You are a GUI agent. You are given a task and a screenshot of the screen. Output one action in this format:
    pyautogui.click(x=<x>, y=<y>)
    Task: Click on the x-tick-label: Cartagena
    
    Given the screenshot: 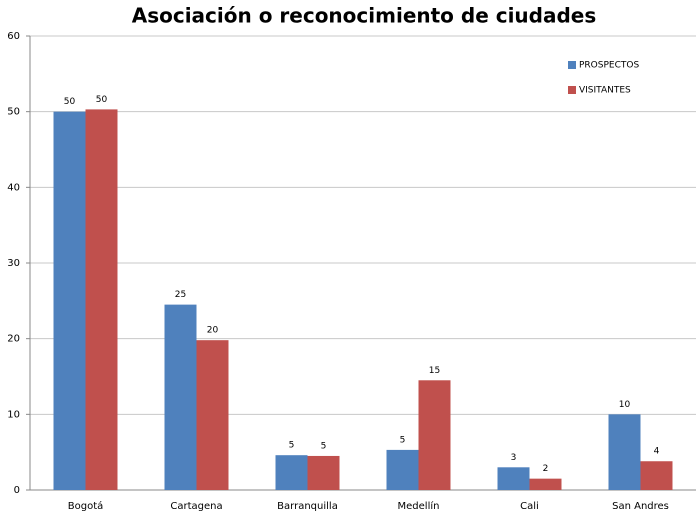 What is the action you would take?
    pyautogui.click(x=196, y=506)
    